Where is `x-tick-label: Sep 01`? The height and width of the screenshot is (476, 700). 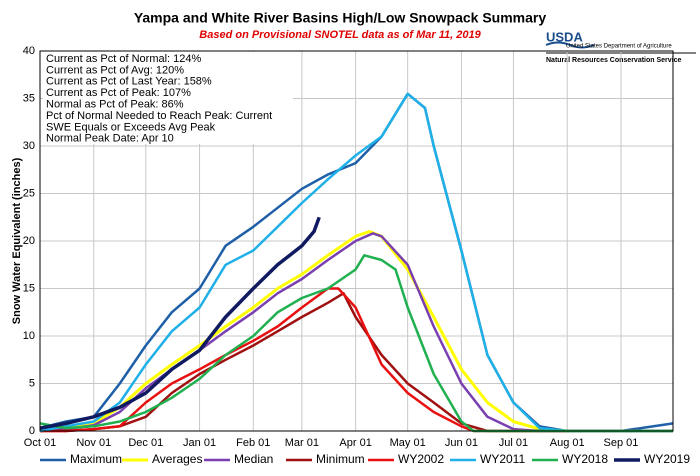 x-tick-label: Sep 01 is located at coordinates (621, 443).